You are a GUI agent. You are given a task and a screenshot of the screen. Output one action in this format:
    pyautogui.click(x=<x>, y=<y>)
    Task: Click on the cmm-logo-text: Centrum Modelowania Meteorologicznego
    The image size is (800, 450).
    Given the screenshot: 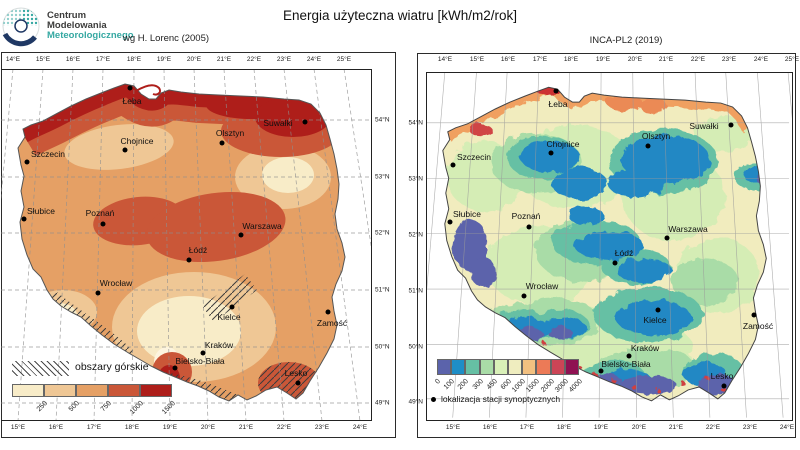 What is the action you would take?
    pyautogui.click(x=90, y=26)
    